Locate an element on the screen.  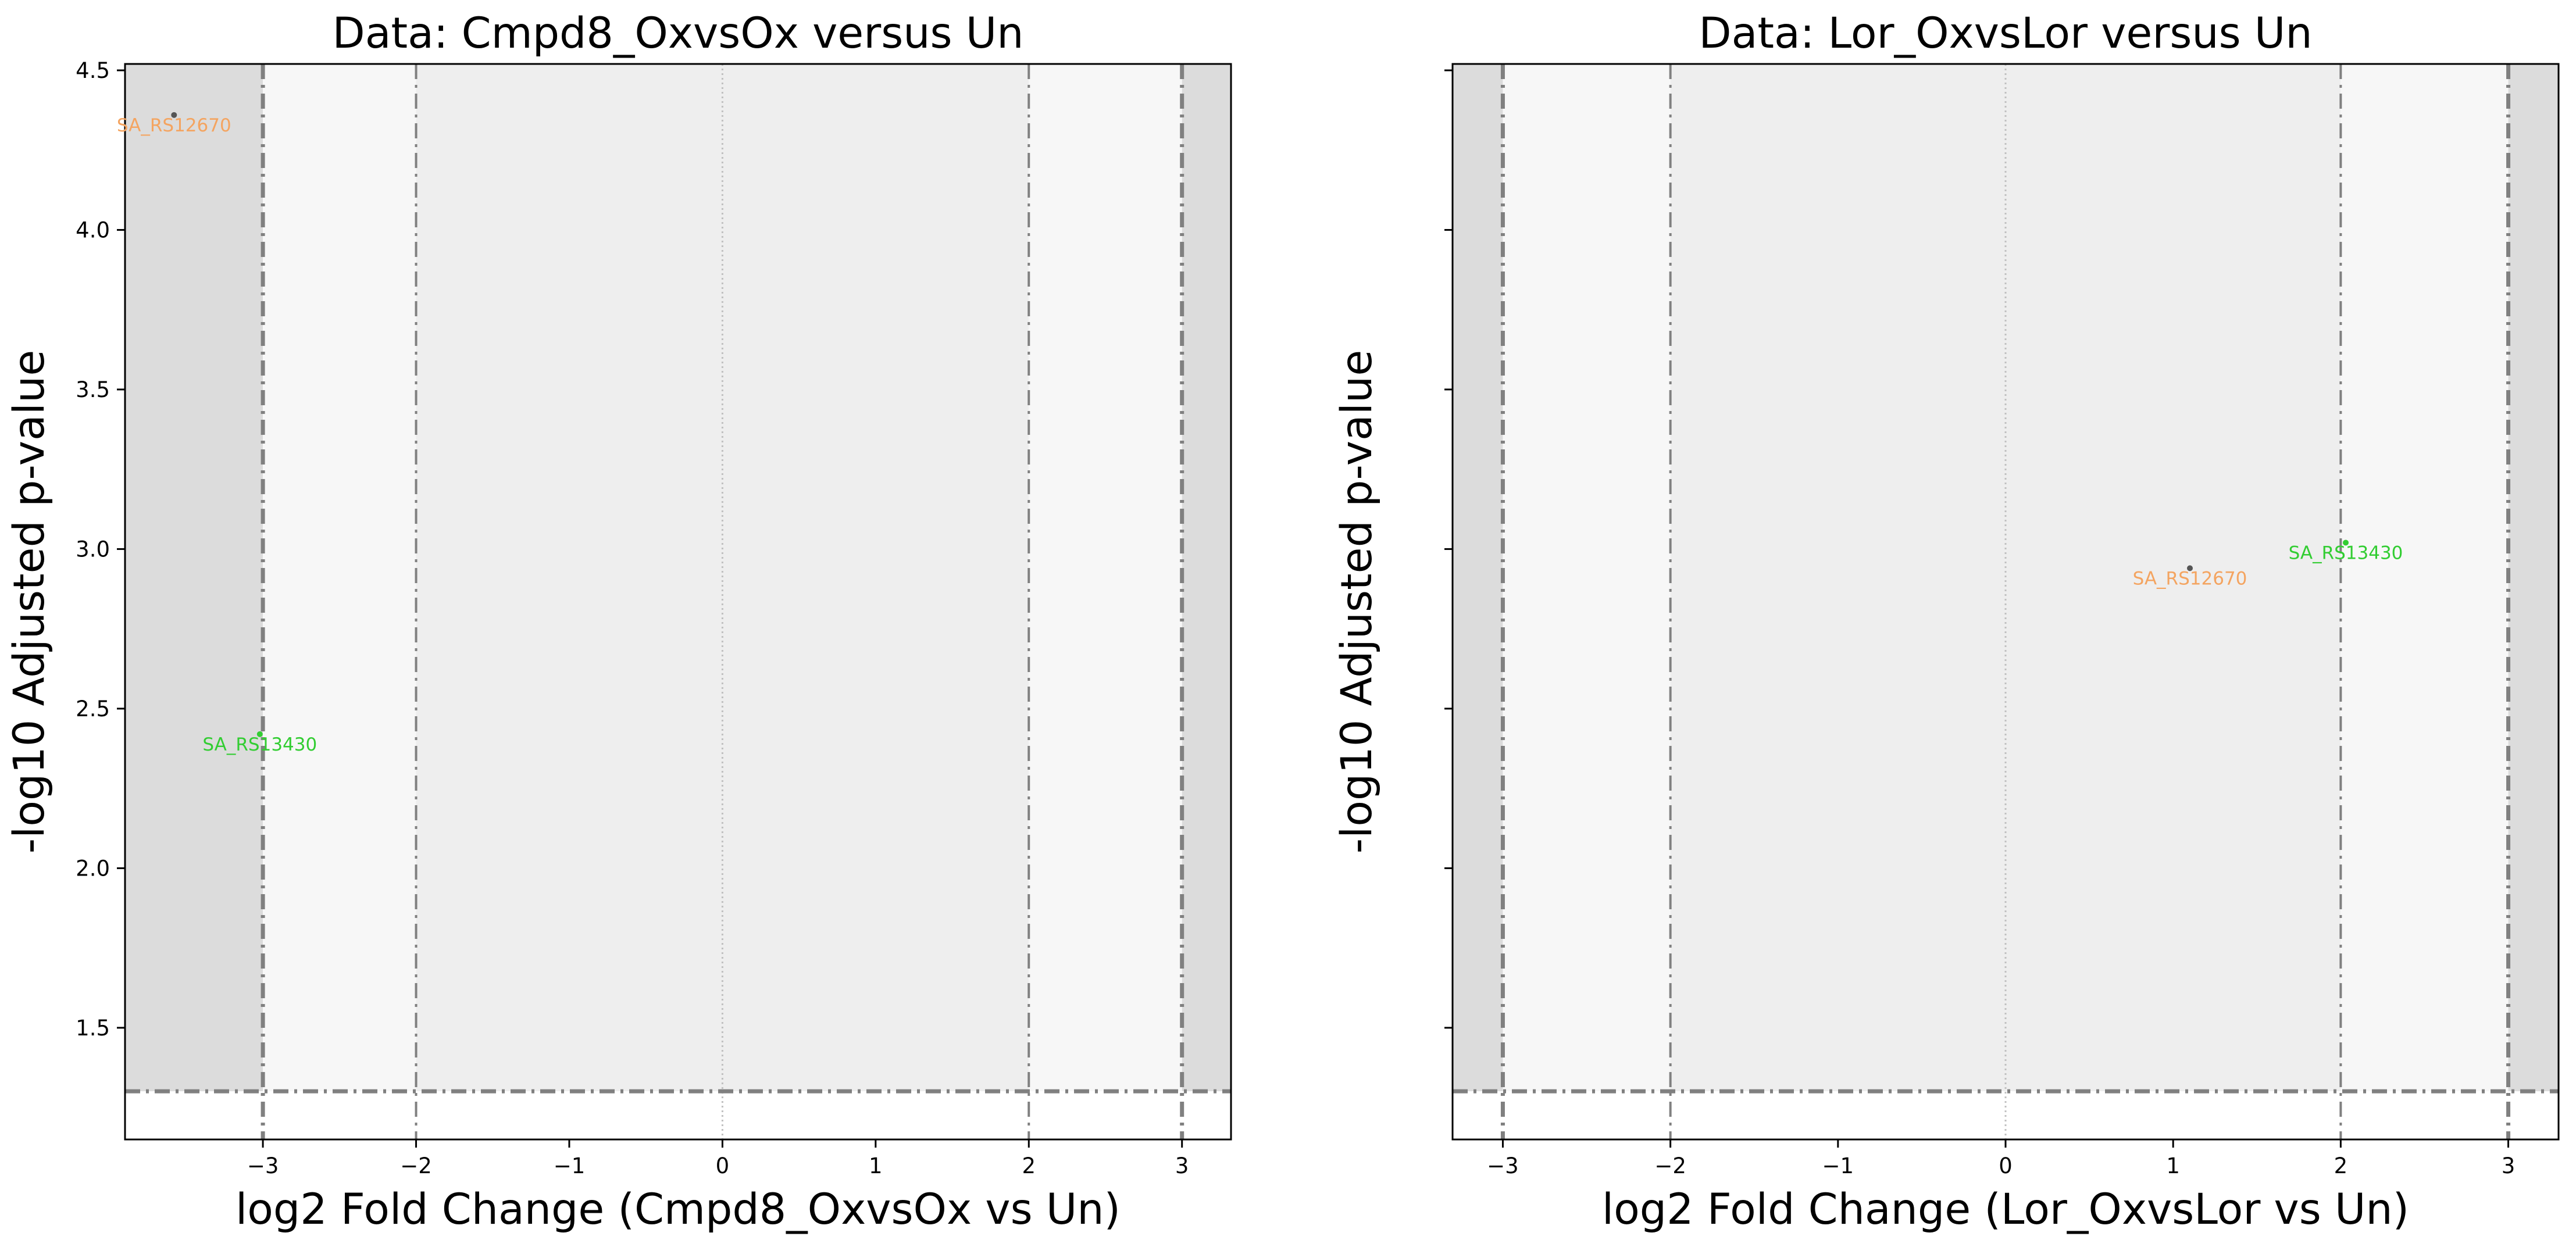
chart-title: Data: Cmpd8_OxvsOx versus Un is located at coordinates (678, 34).